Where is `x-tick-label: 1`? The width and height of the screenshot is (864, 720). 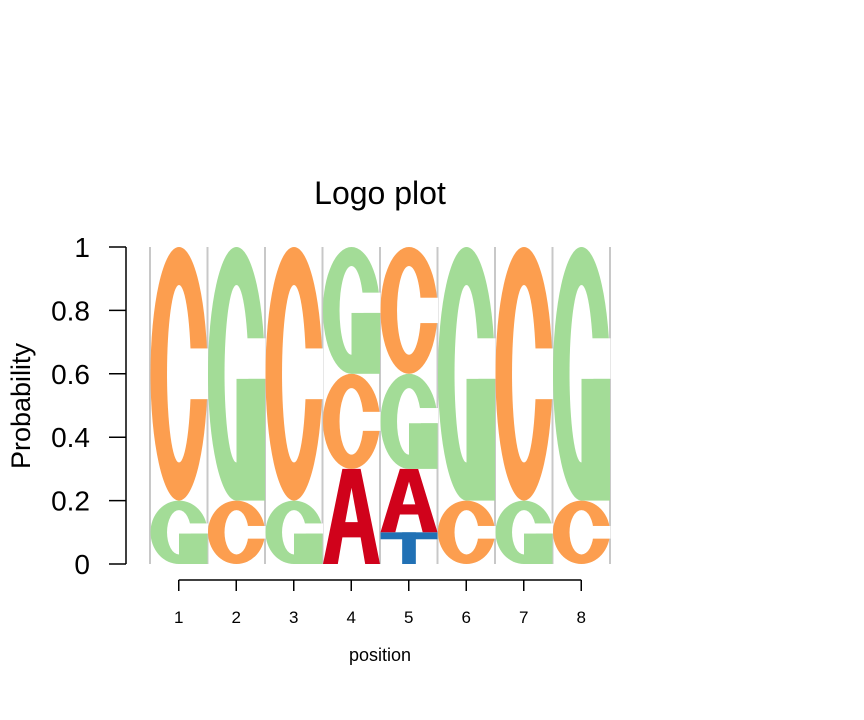 x-tick-label: 1 is located at coordinates (178, 617).